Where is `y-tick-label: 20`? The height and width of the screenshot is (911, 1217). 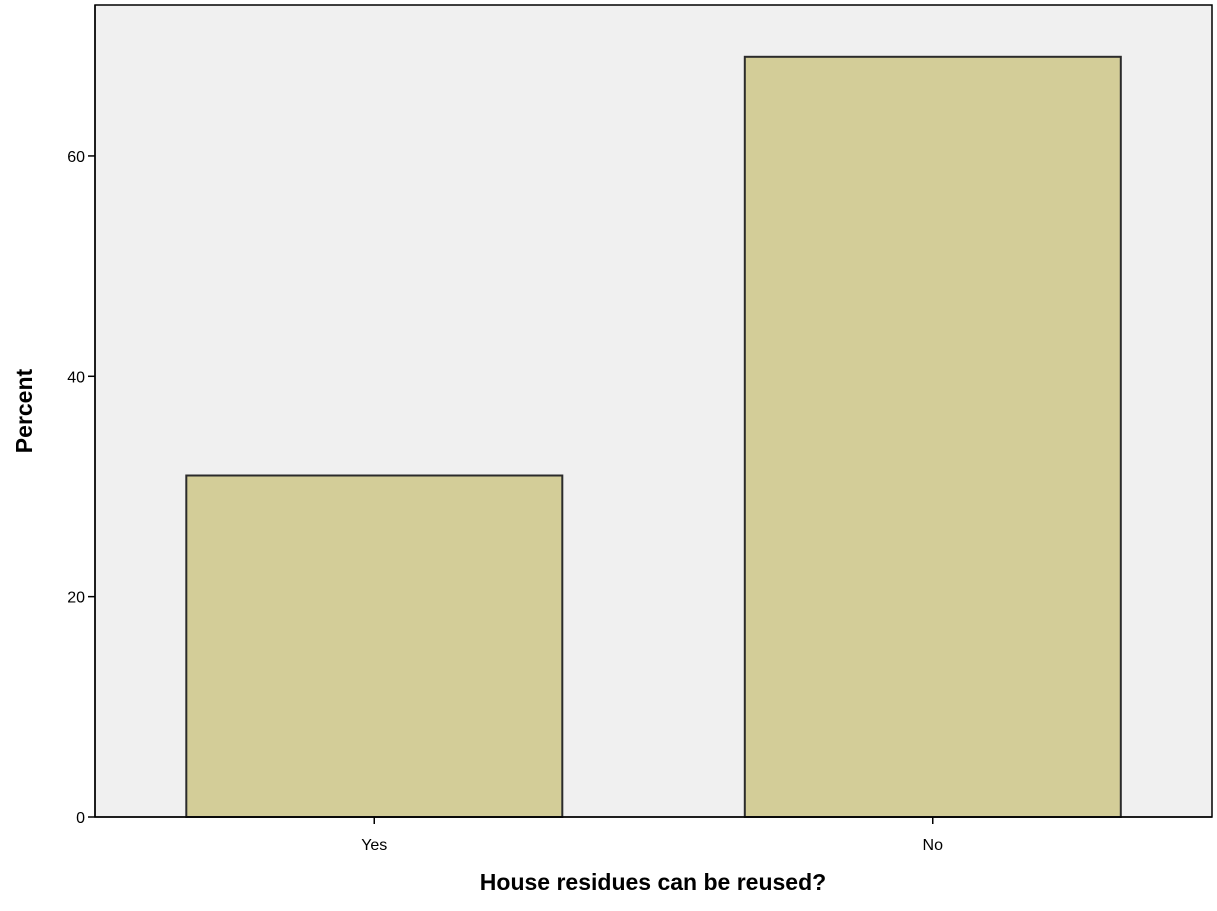
y-tick-label: 20 is located at coordinates (76, 598).